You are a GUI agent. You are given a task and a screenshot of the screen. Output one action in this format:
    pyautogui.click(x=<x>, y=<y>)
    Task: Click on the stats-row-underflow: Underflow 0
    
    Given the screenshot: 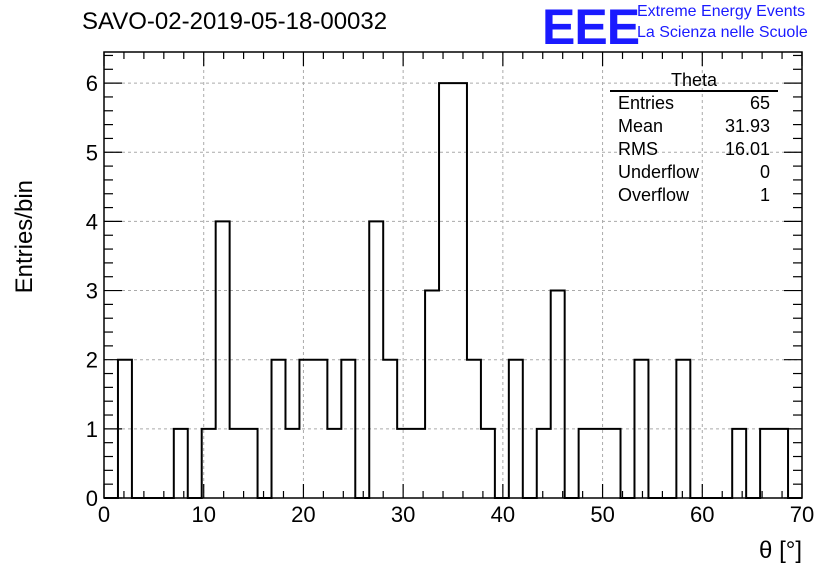 What is the action you would take?
    pyautogui.click(x=694, y=172)
    